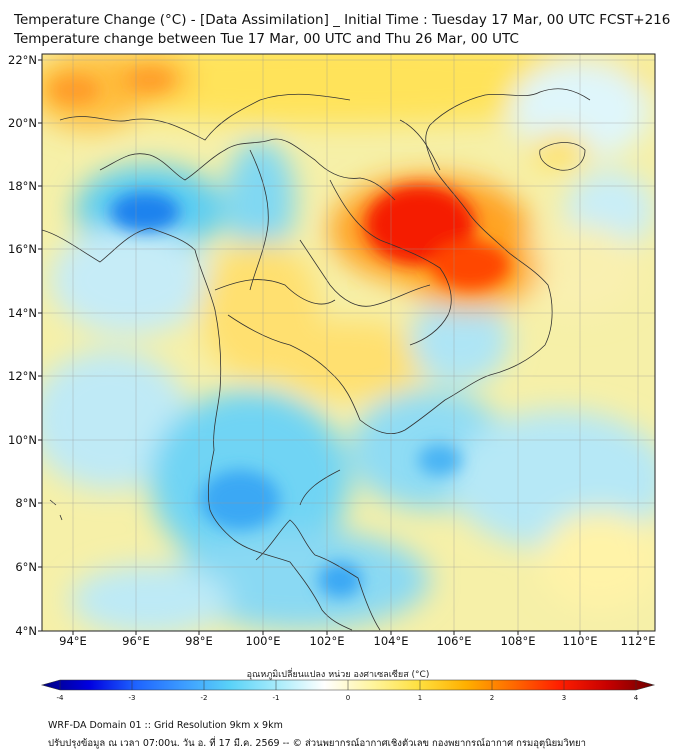  What do you see at coordinates (26, 567) in the screenshot?
I see `lat-tick-label: 6°N` at bounding box center [26, 567].